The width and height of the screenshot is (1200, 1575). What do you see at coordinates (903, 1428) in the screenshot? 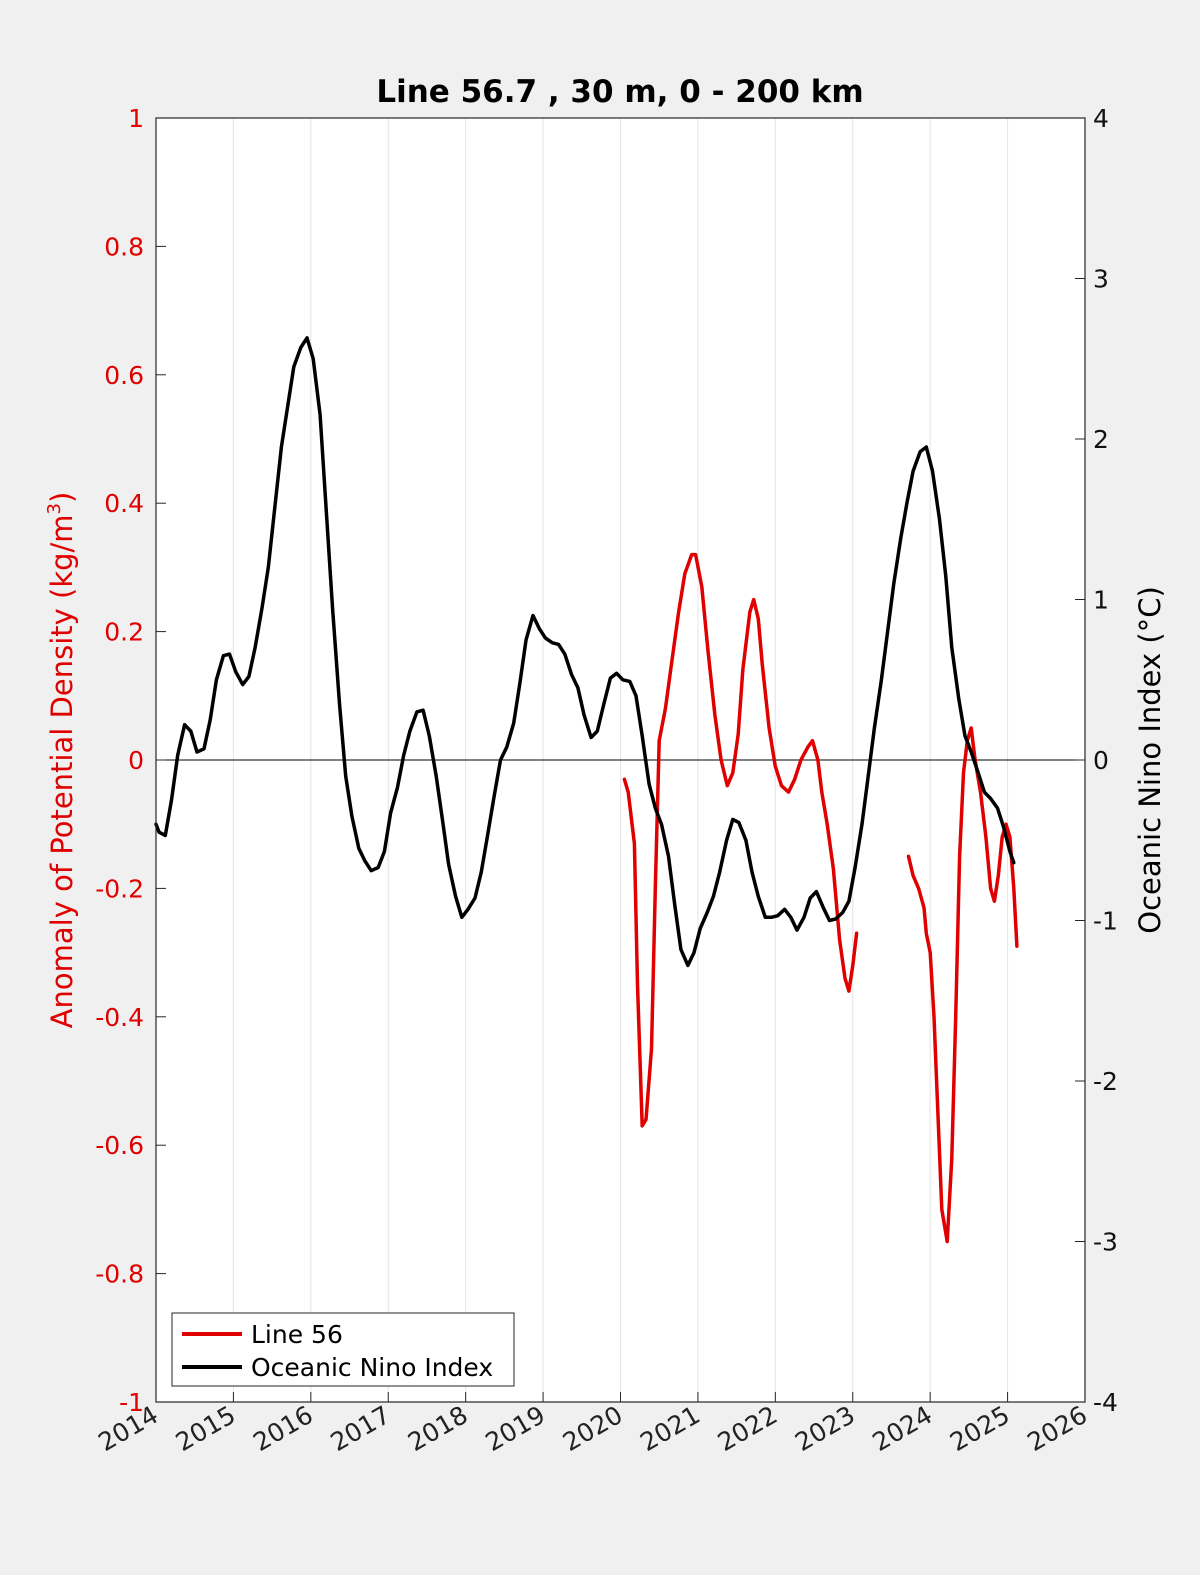
I see `x-tick-label: 2024` at bounding box center [903, 1428].